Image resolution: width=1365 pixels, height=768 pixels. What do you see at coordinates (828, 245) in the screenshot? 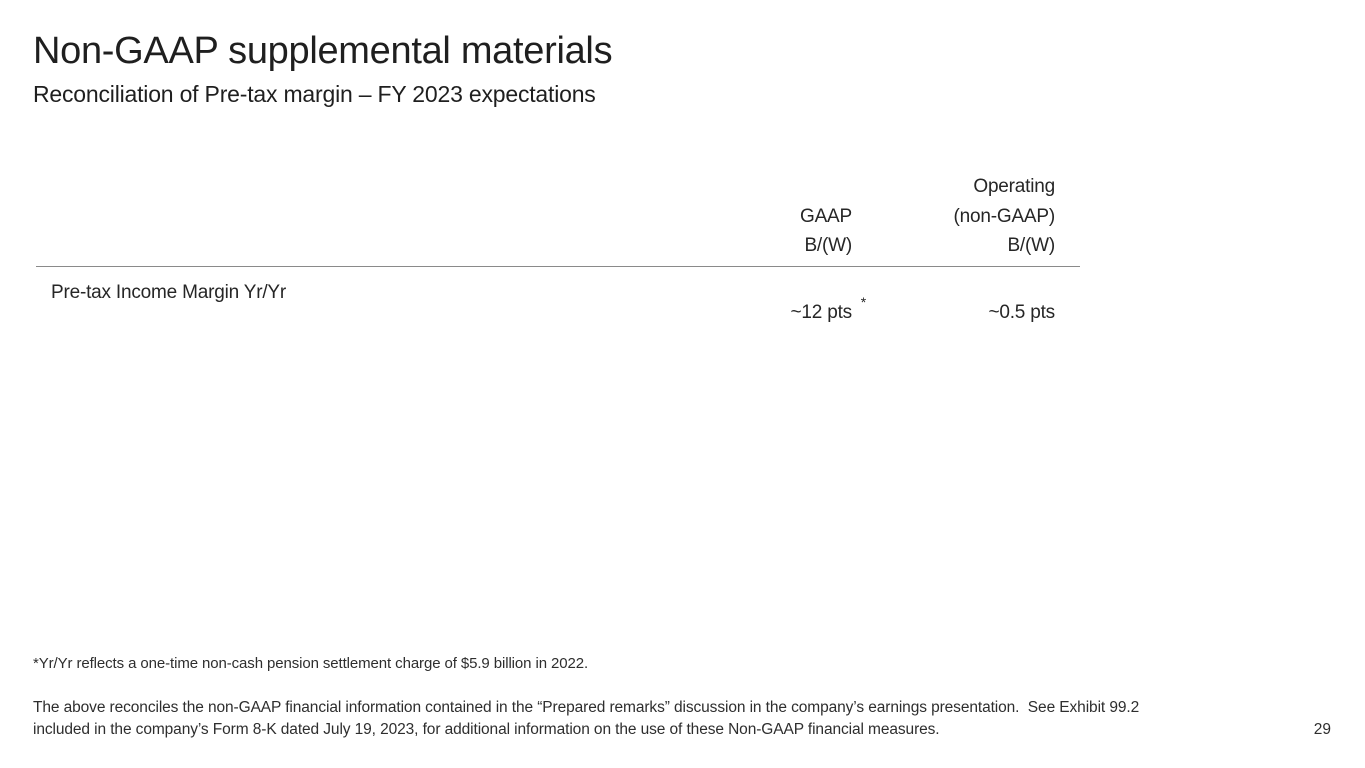
I see `column-header-gaap-line-2: B/(W)` at bounding box center [828, 245].